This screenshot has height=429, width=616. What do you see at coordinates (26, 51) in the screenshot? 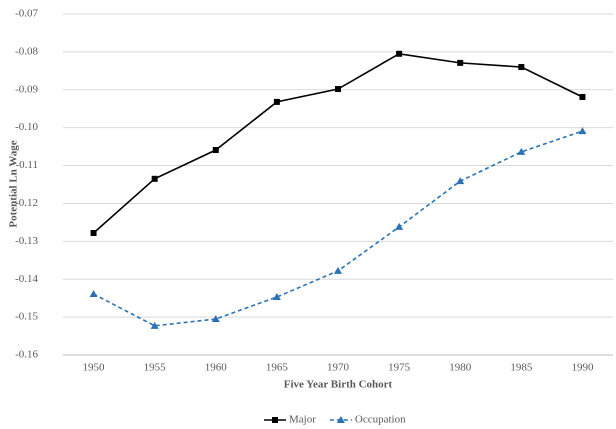
I see `y-tick-label: -0.08` at bounding box center [26, 51].